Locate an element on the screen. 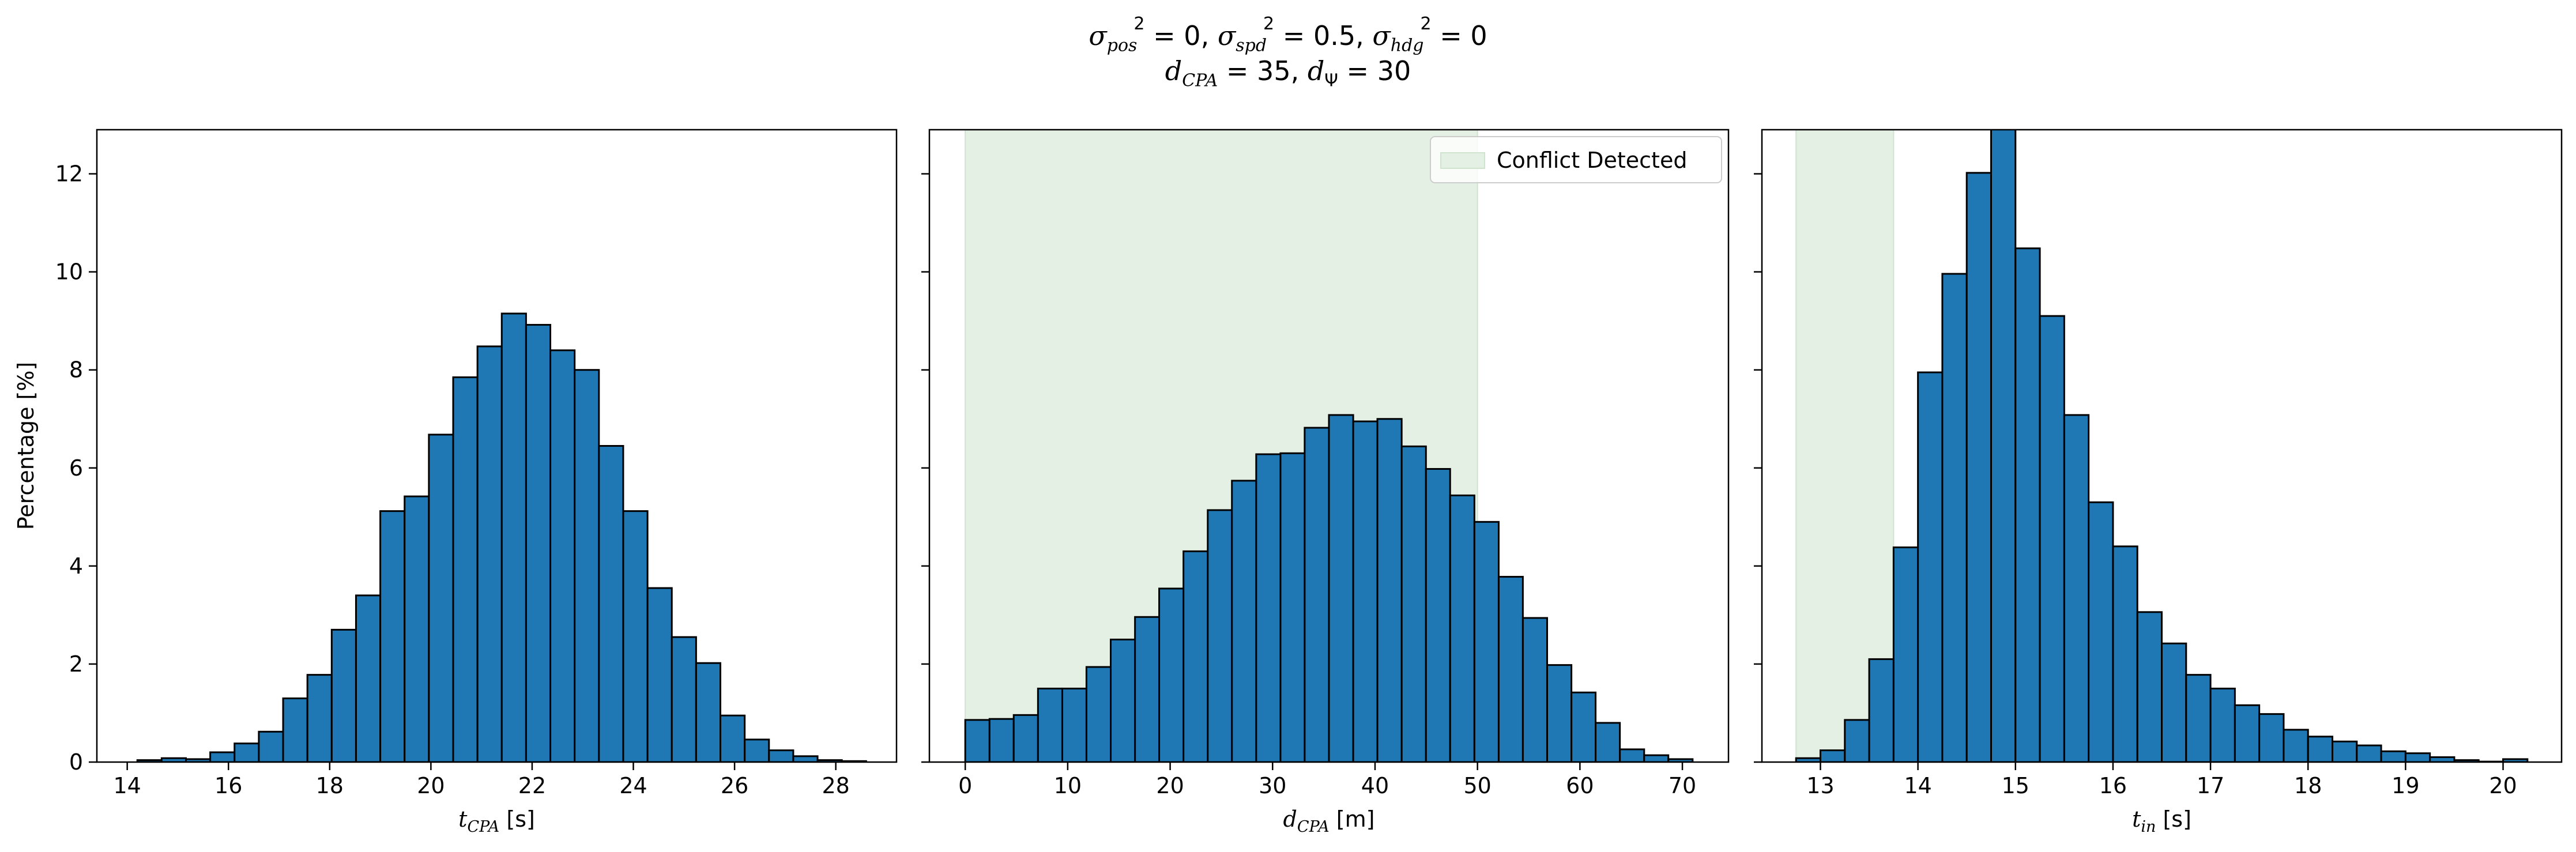 The image size is (2576, 852). suptitle-line-1: σpos2 = 0, σspd2 = 0.5, σhdg2 = 0 is located at coordinates (1288, 35).